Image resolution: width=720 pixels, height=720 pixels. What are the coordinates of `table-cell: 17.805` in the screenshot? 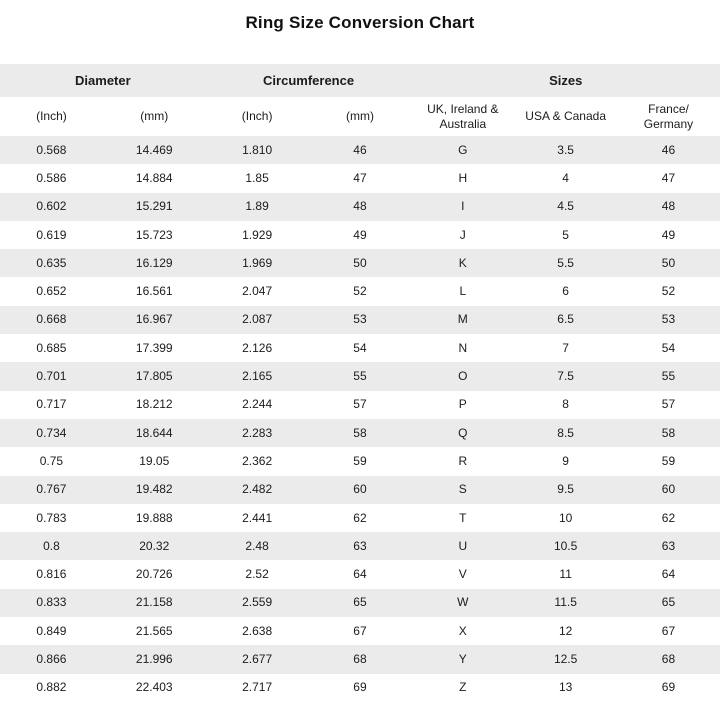 It's located at (154, 376).